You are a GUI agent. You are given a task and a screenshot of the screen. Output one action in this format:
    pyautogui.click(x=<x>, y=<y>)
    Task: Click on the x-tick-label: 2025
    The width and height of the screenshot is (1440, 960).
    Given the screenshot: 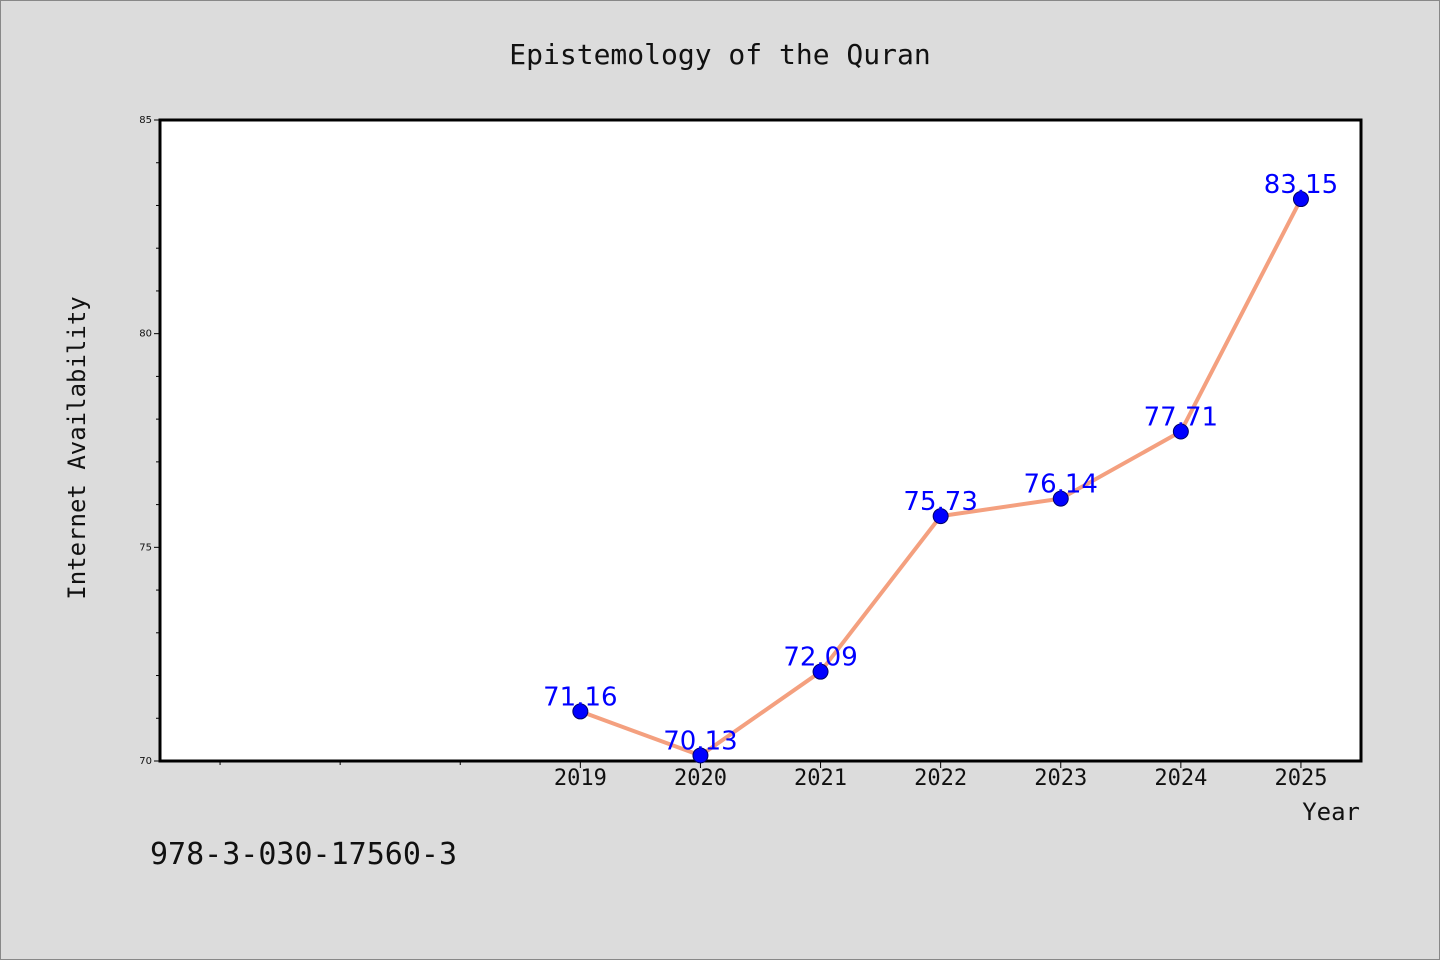 What is the action you would take?
    pyautogui.click(x=1300, y=778)
    